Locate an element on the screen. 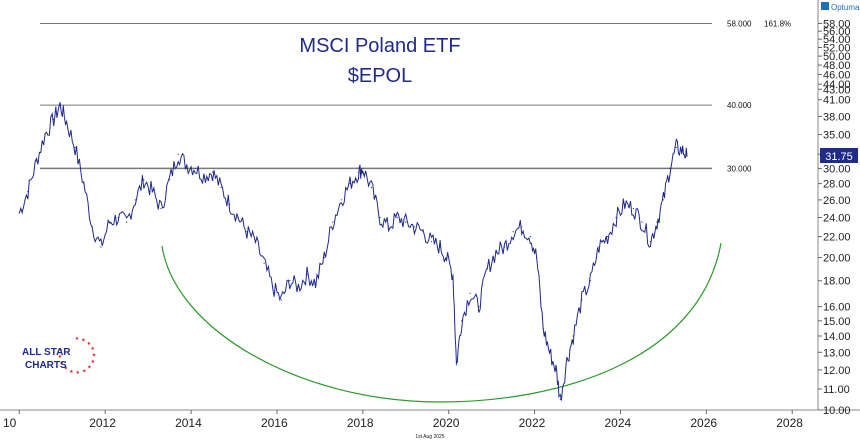 Image resolution: width=860 pixels, height=445 pixels. last-price-badge: 31.75 is located at coordinates (839, 155).